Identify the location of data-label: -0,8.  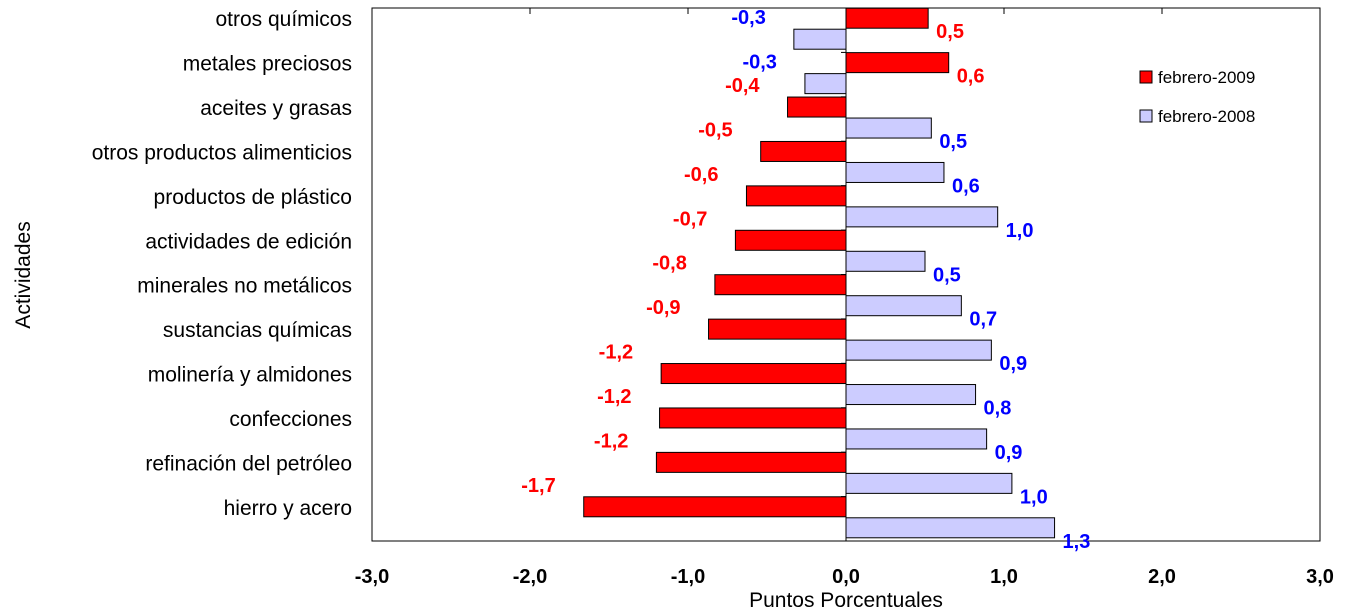
(669, 264).